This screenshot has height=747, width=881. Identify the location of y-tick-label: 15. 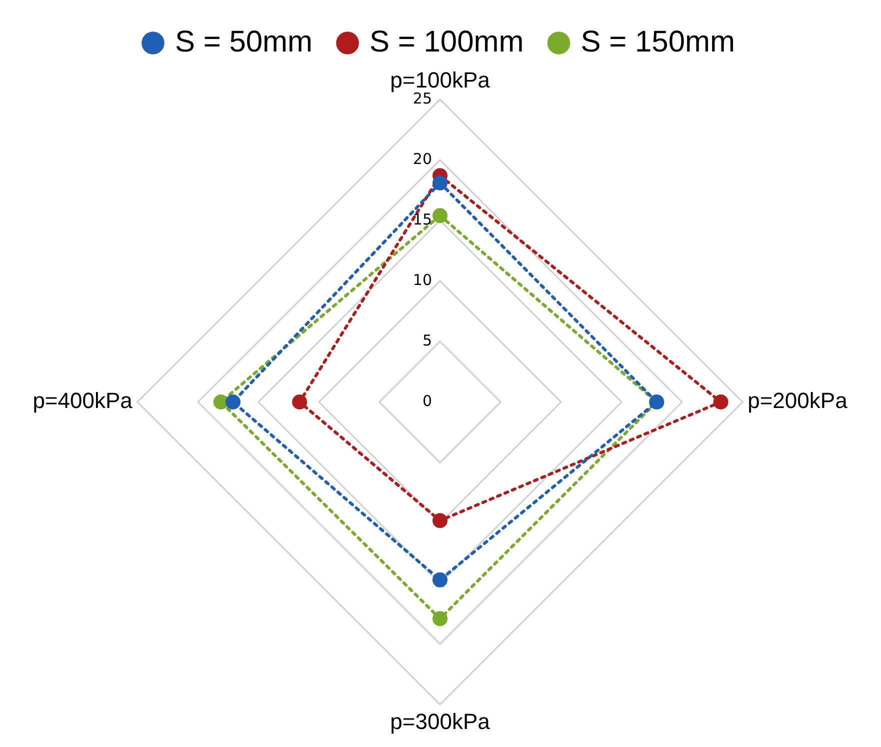
(422, 219).